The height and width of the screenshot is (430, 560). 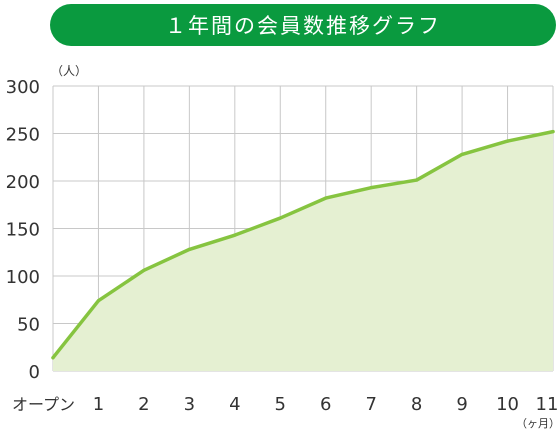 I want to click on y-tick-label-250: 250, so click(x=23, y=135).